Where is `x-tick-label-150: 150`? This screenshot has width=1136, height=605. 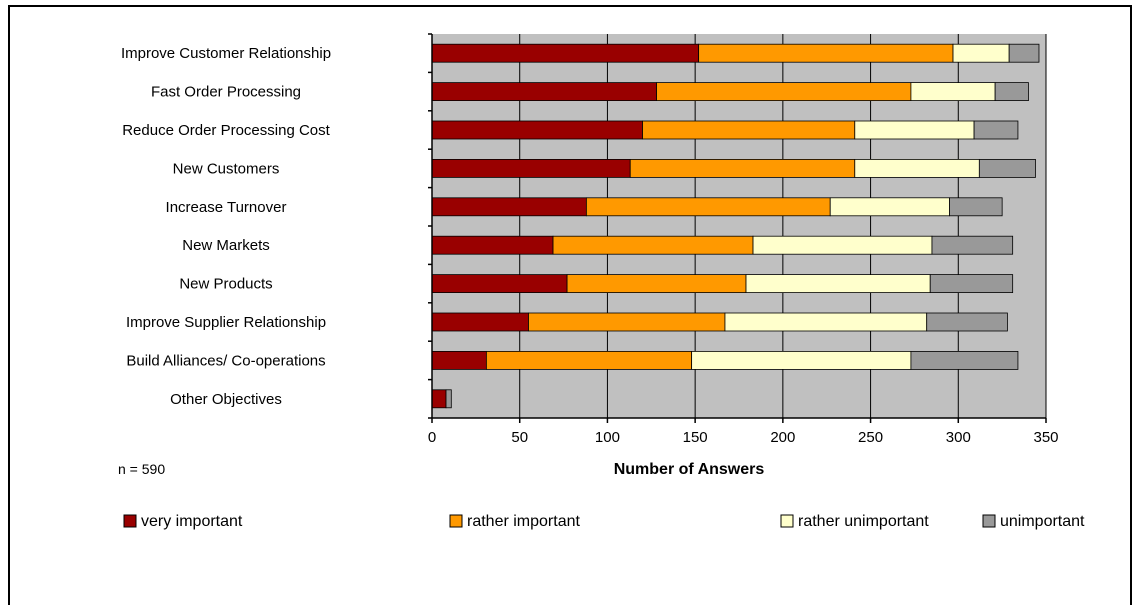
x-tick-label-150: 150 is located at coordinates (695, 437).